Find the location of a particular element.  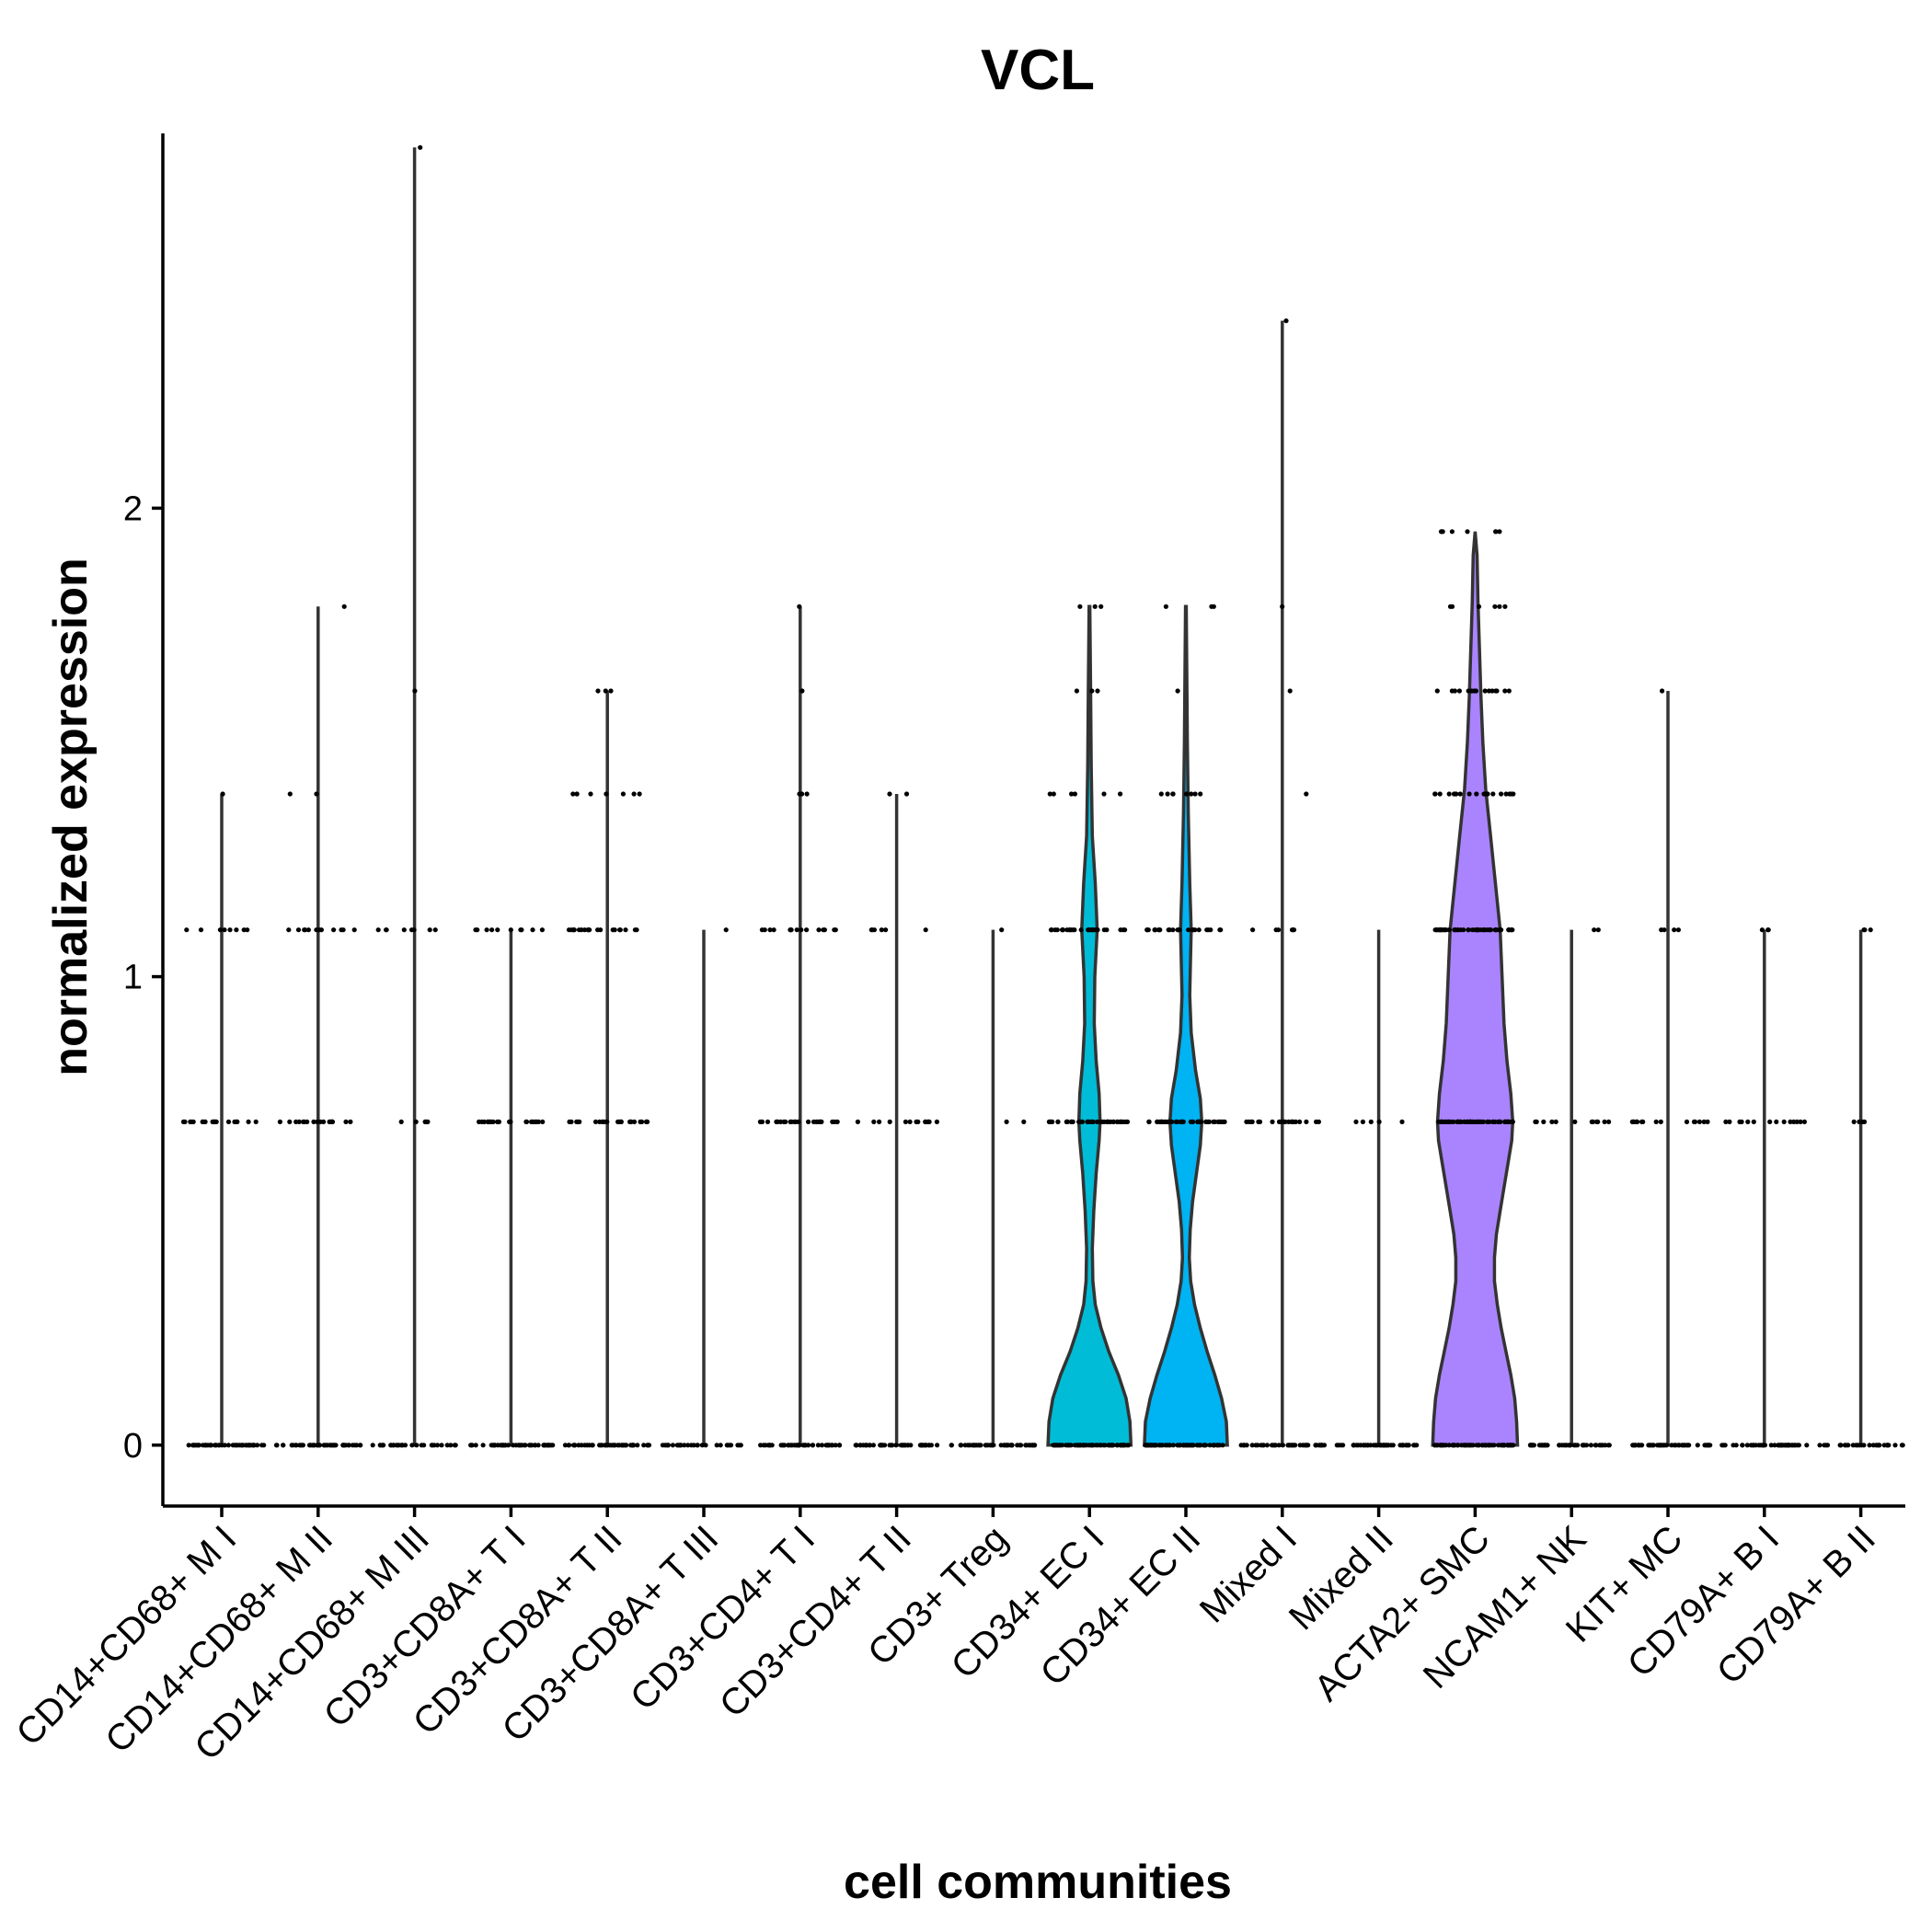

y-tick-label-2: 2 is located at coordinates (133, 508).